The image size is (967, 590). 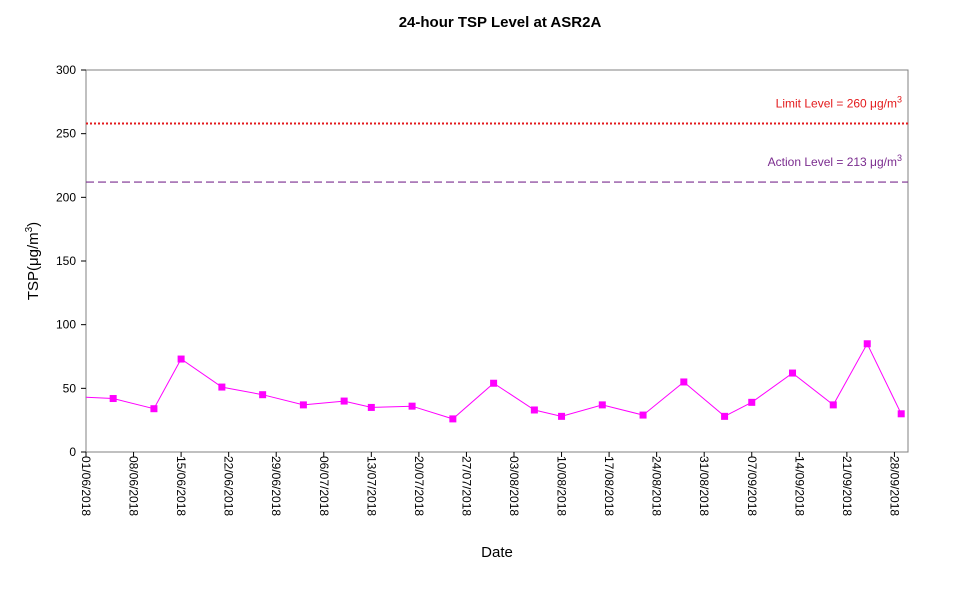 I want to click on x-tick-label: 28/09/2018, so click(x=894, y=486).